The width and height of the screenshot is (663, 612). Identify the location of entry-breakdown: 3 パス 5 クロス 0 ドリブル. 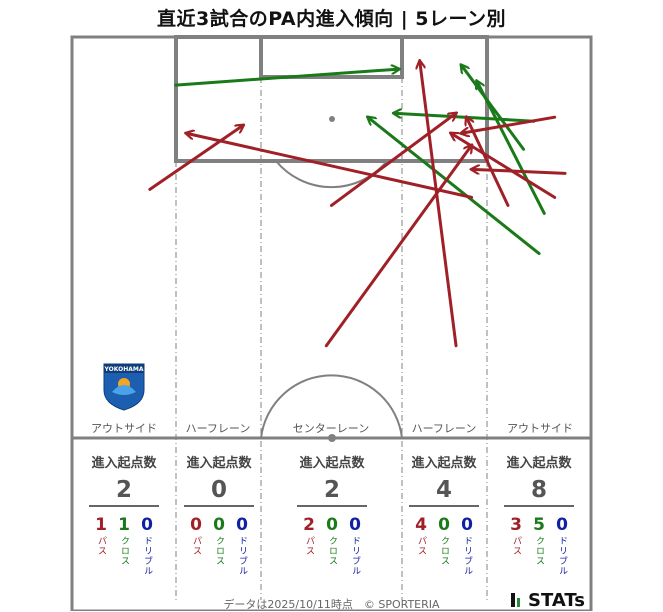
(539, 545).